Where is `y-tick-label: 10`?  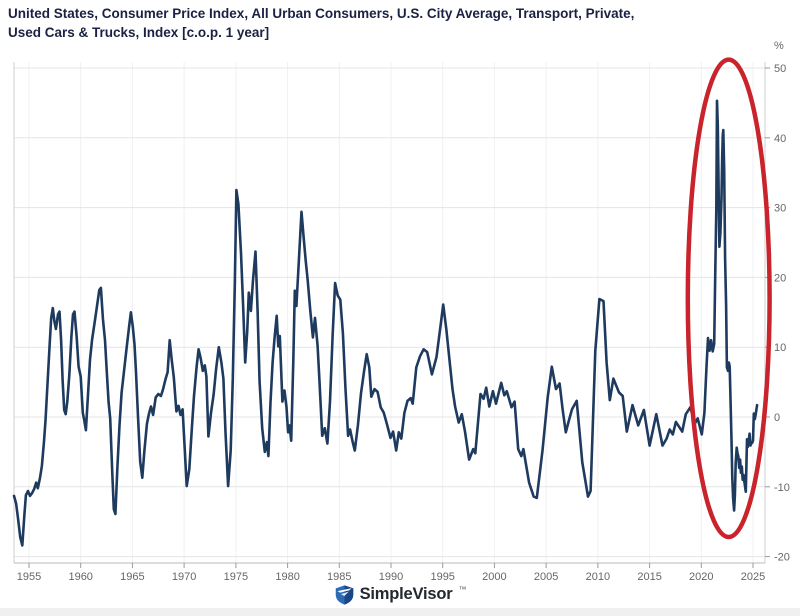 y-tick-label: 10 is located at coordinates (780, 348).